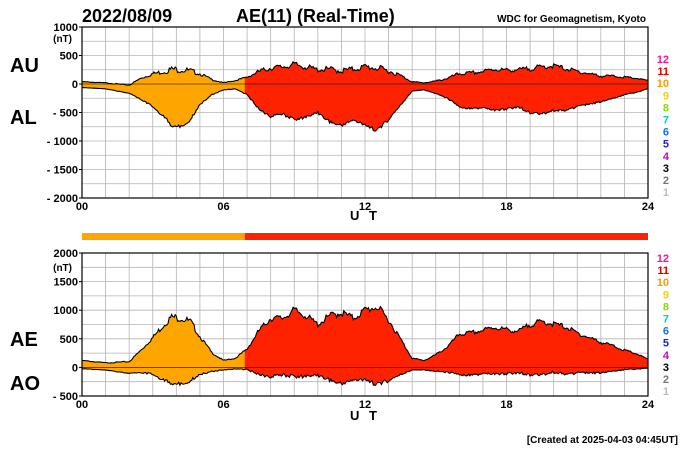  What do you see at coordinates (82, 405) in the screenshot?
I see `bottom-x-tick-label: 00` at bounding box center [82, 405].